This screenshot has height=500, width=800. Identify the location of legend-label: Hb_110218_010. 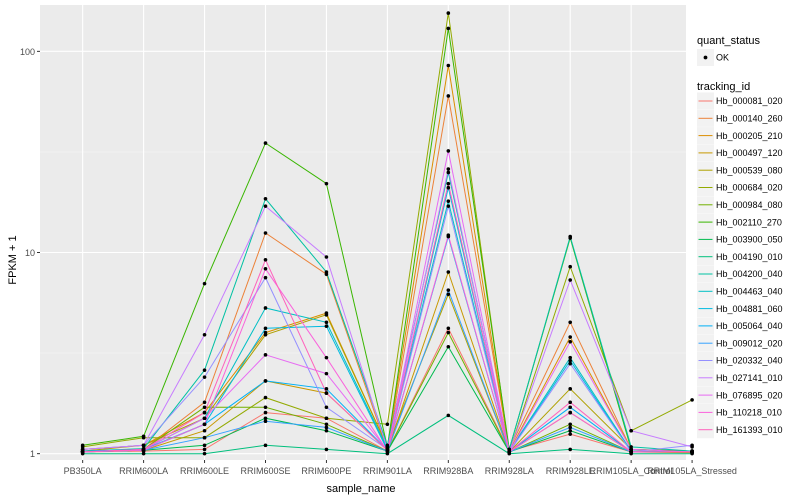
(749, 413).